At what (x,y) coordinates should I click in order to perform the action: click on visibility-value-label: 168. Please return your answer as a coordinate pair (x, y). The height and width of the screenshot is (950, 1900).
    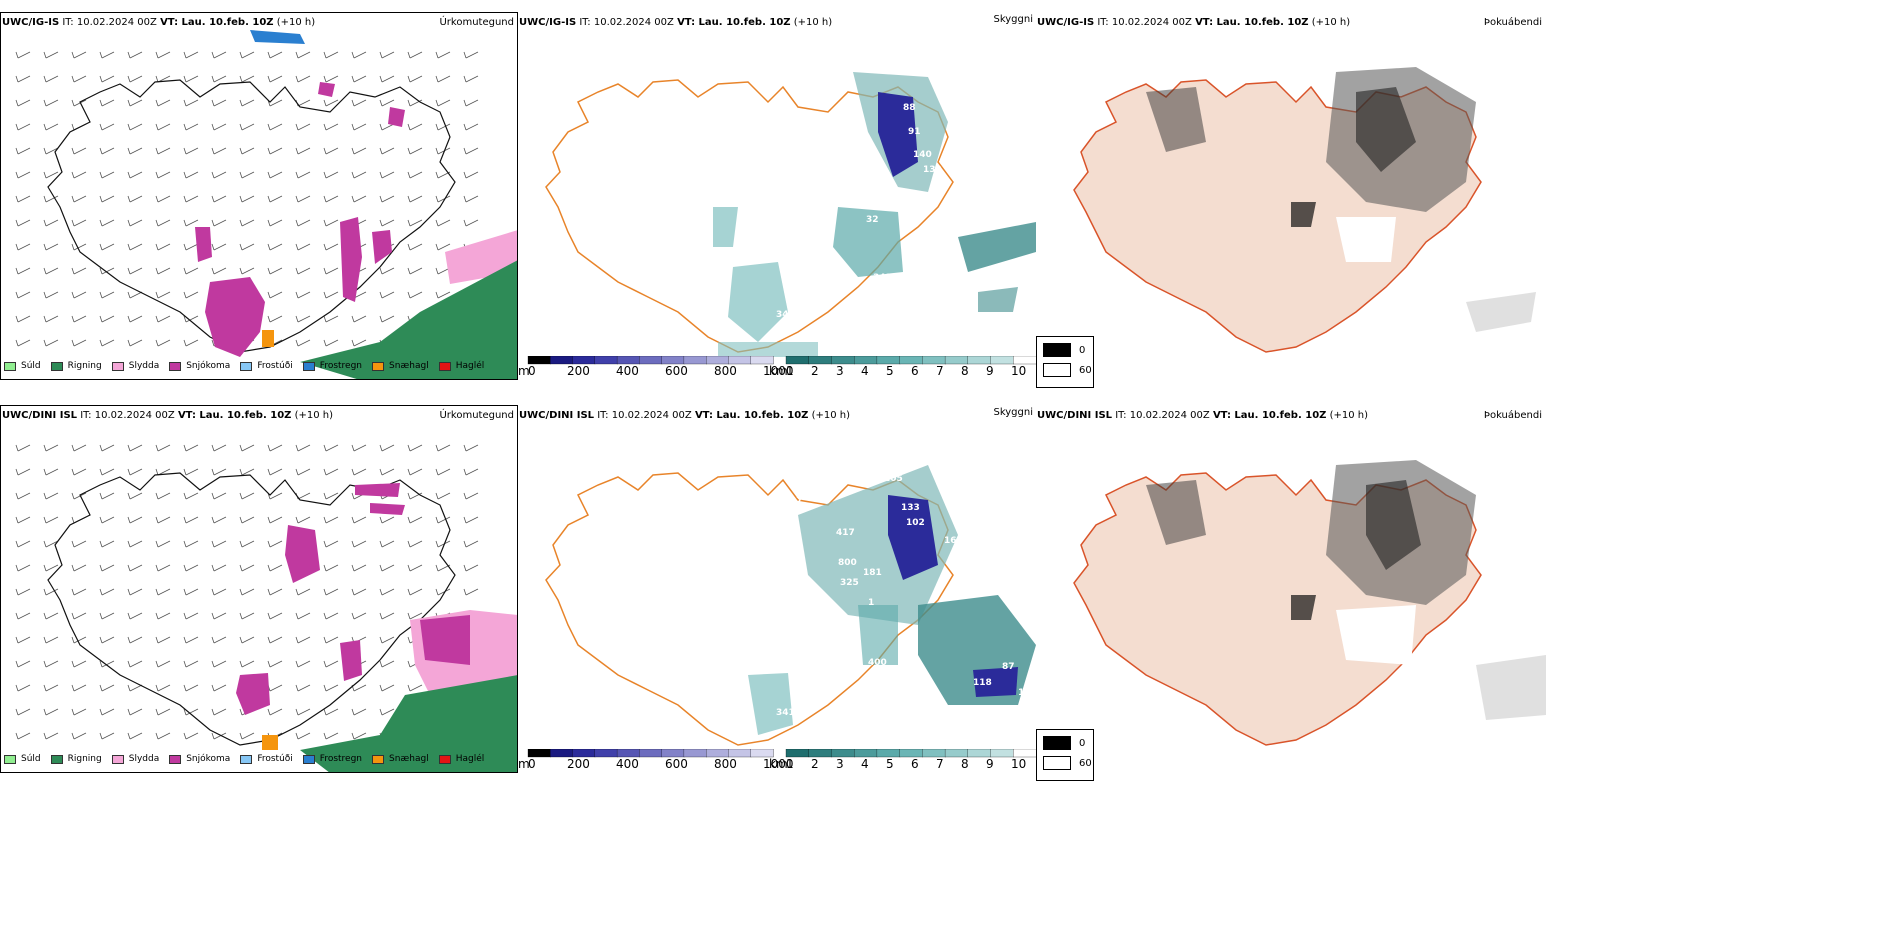
    Looking at the image, I should click on (1025, 310).